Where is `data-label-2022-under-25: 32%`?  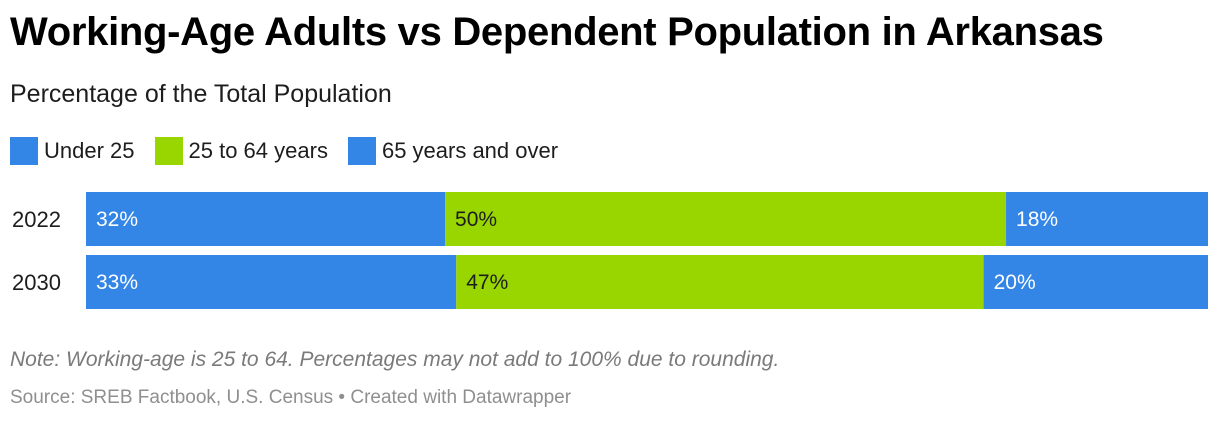
data-label-2022-under-25: 32% is located at coordinates (117, 219).